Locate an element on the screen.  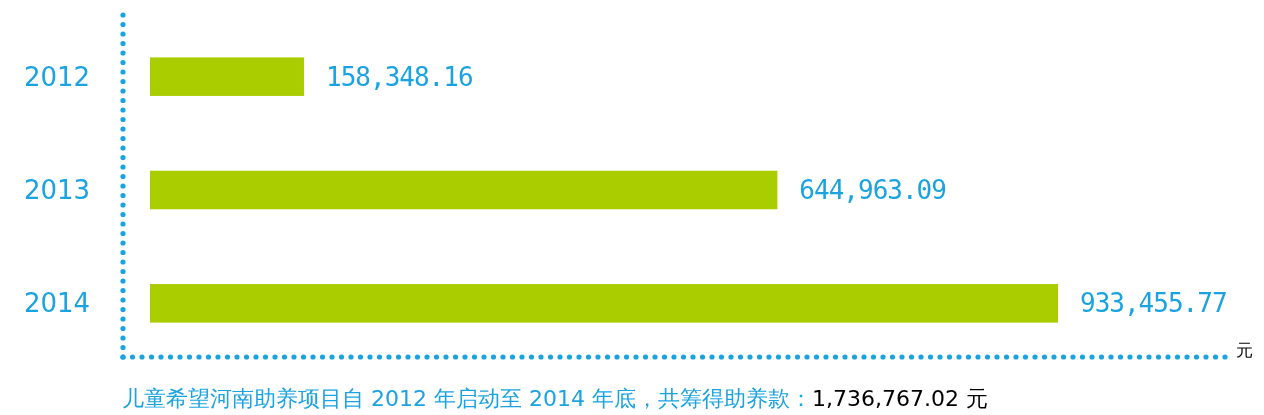
text: 儿童希望河南助养项目自 2012 年启动至 2014 年底，共筹得助养款： is located at coordinates (467, 398).